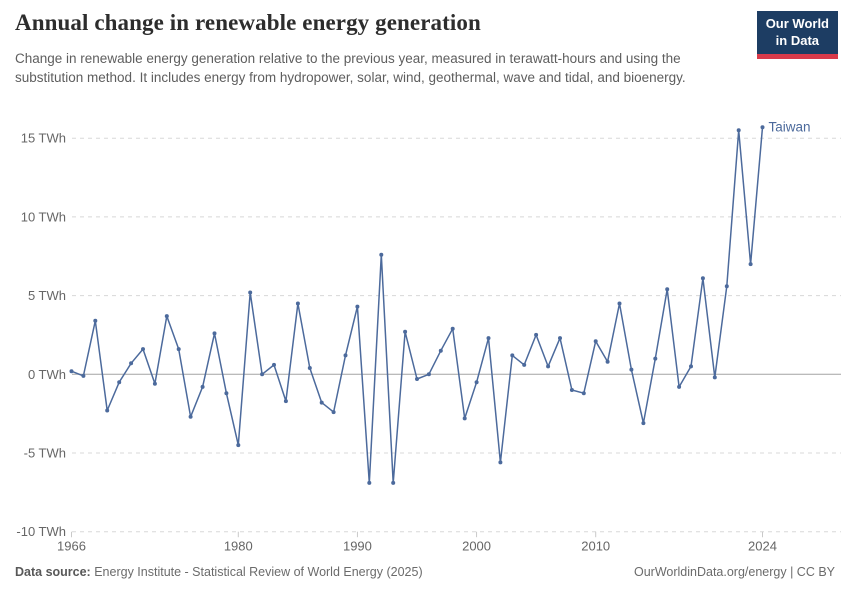 This screenshot has width=850, height=600. I want to click on y-axis-label: 15 TWh, so click(43, 138).